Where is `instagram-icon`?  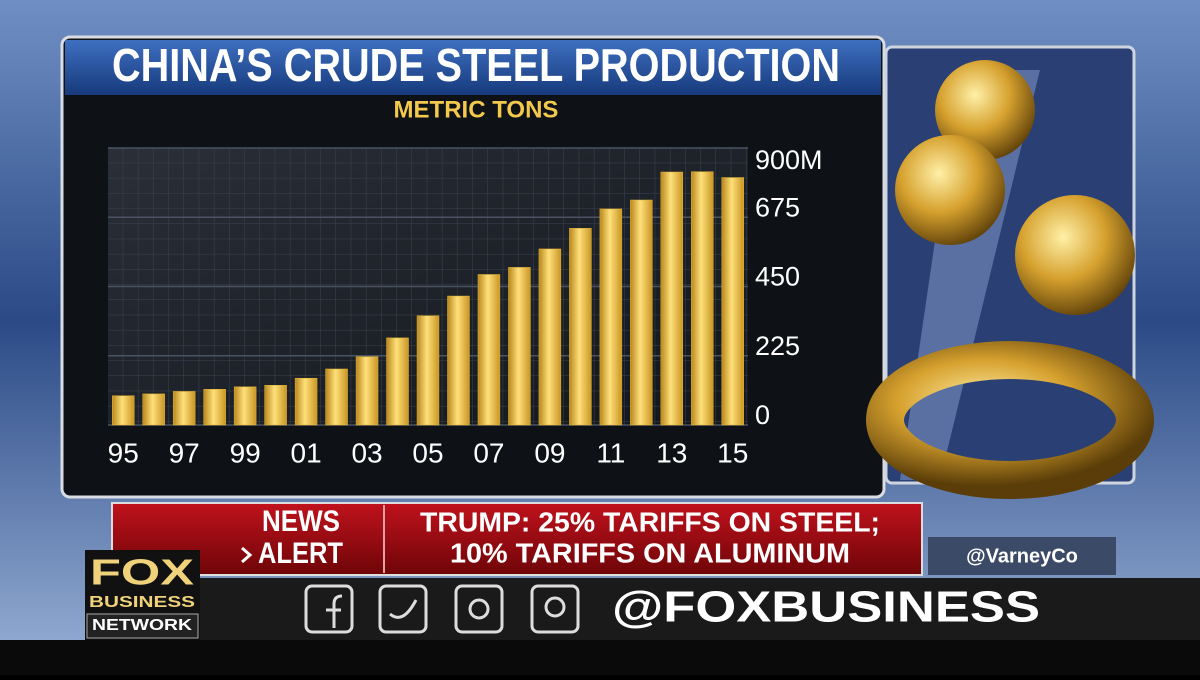 instagram-icon is located at coordinates (479, 609).